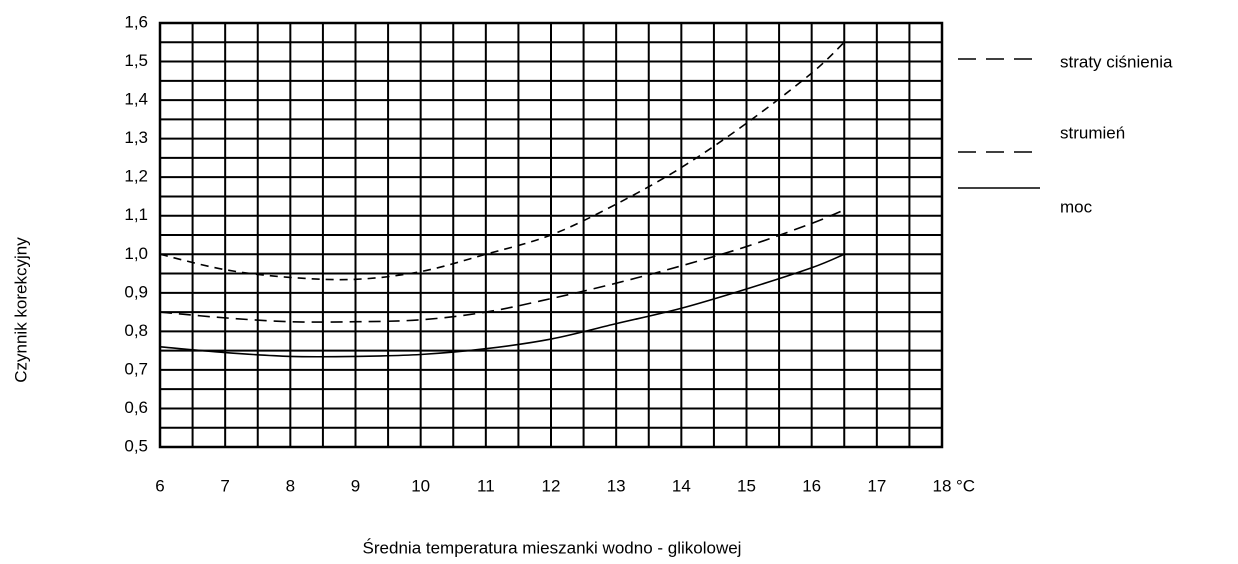 This screenshot has width=1238, height=564. Describe the element at coordinates (136, 291) in the screenshot. I see `y-tick-label: 0,9` at that location.